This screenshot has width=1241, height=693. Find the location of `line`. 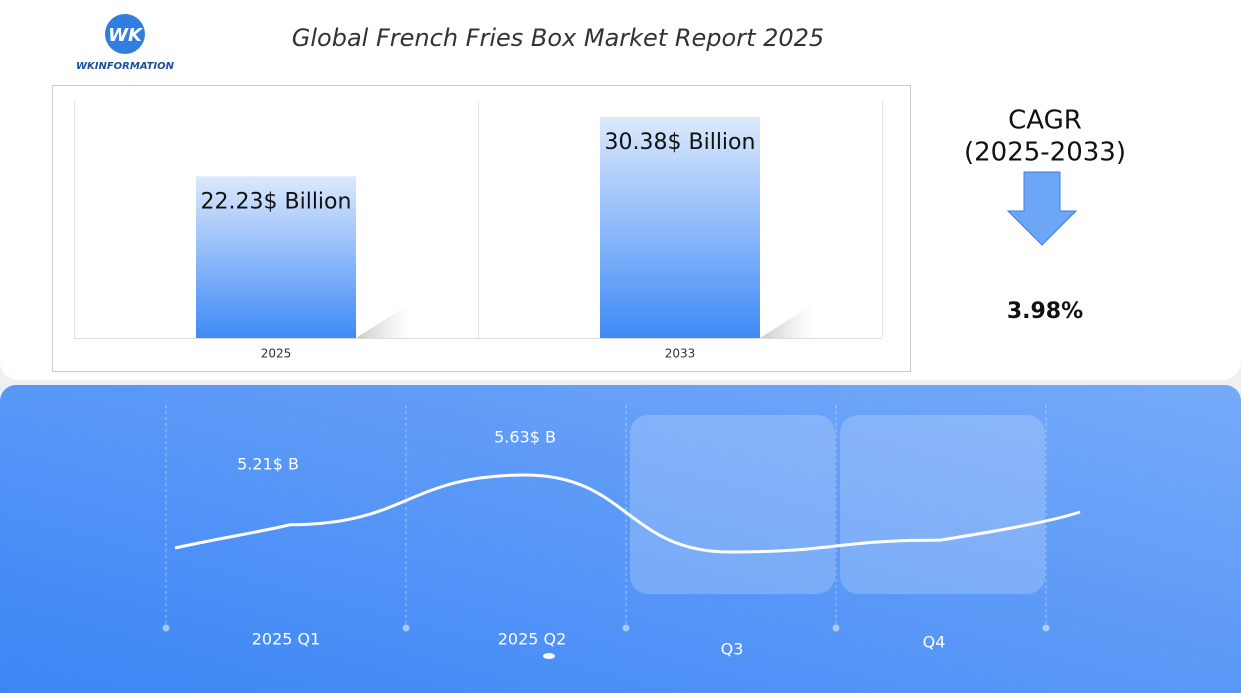

line is located at coordinates (627, 513).